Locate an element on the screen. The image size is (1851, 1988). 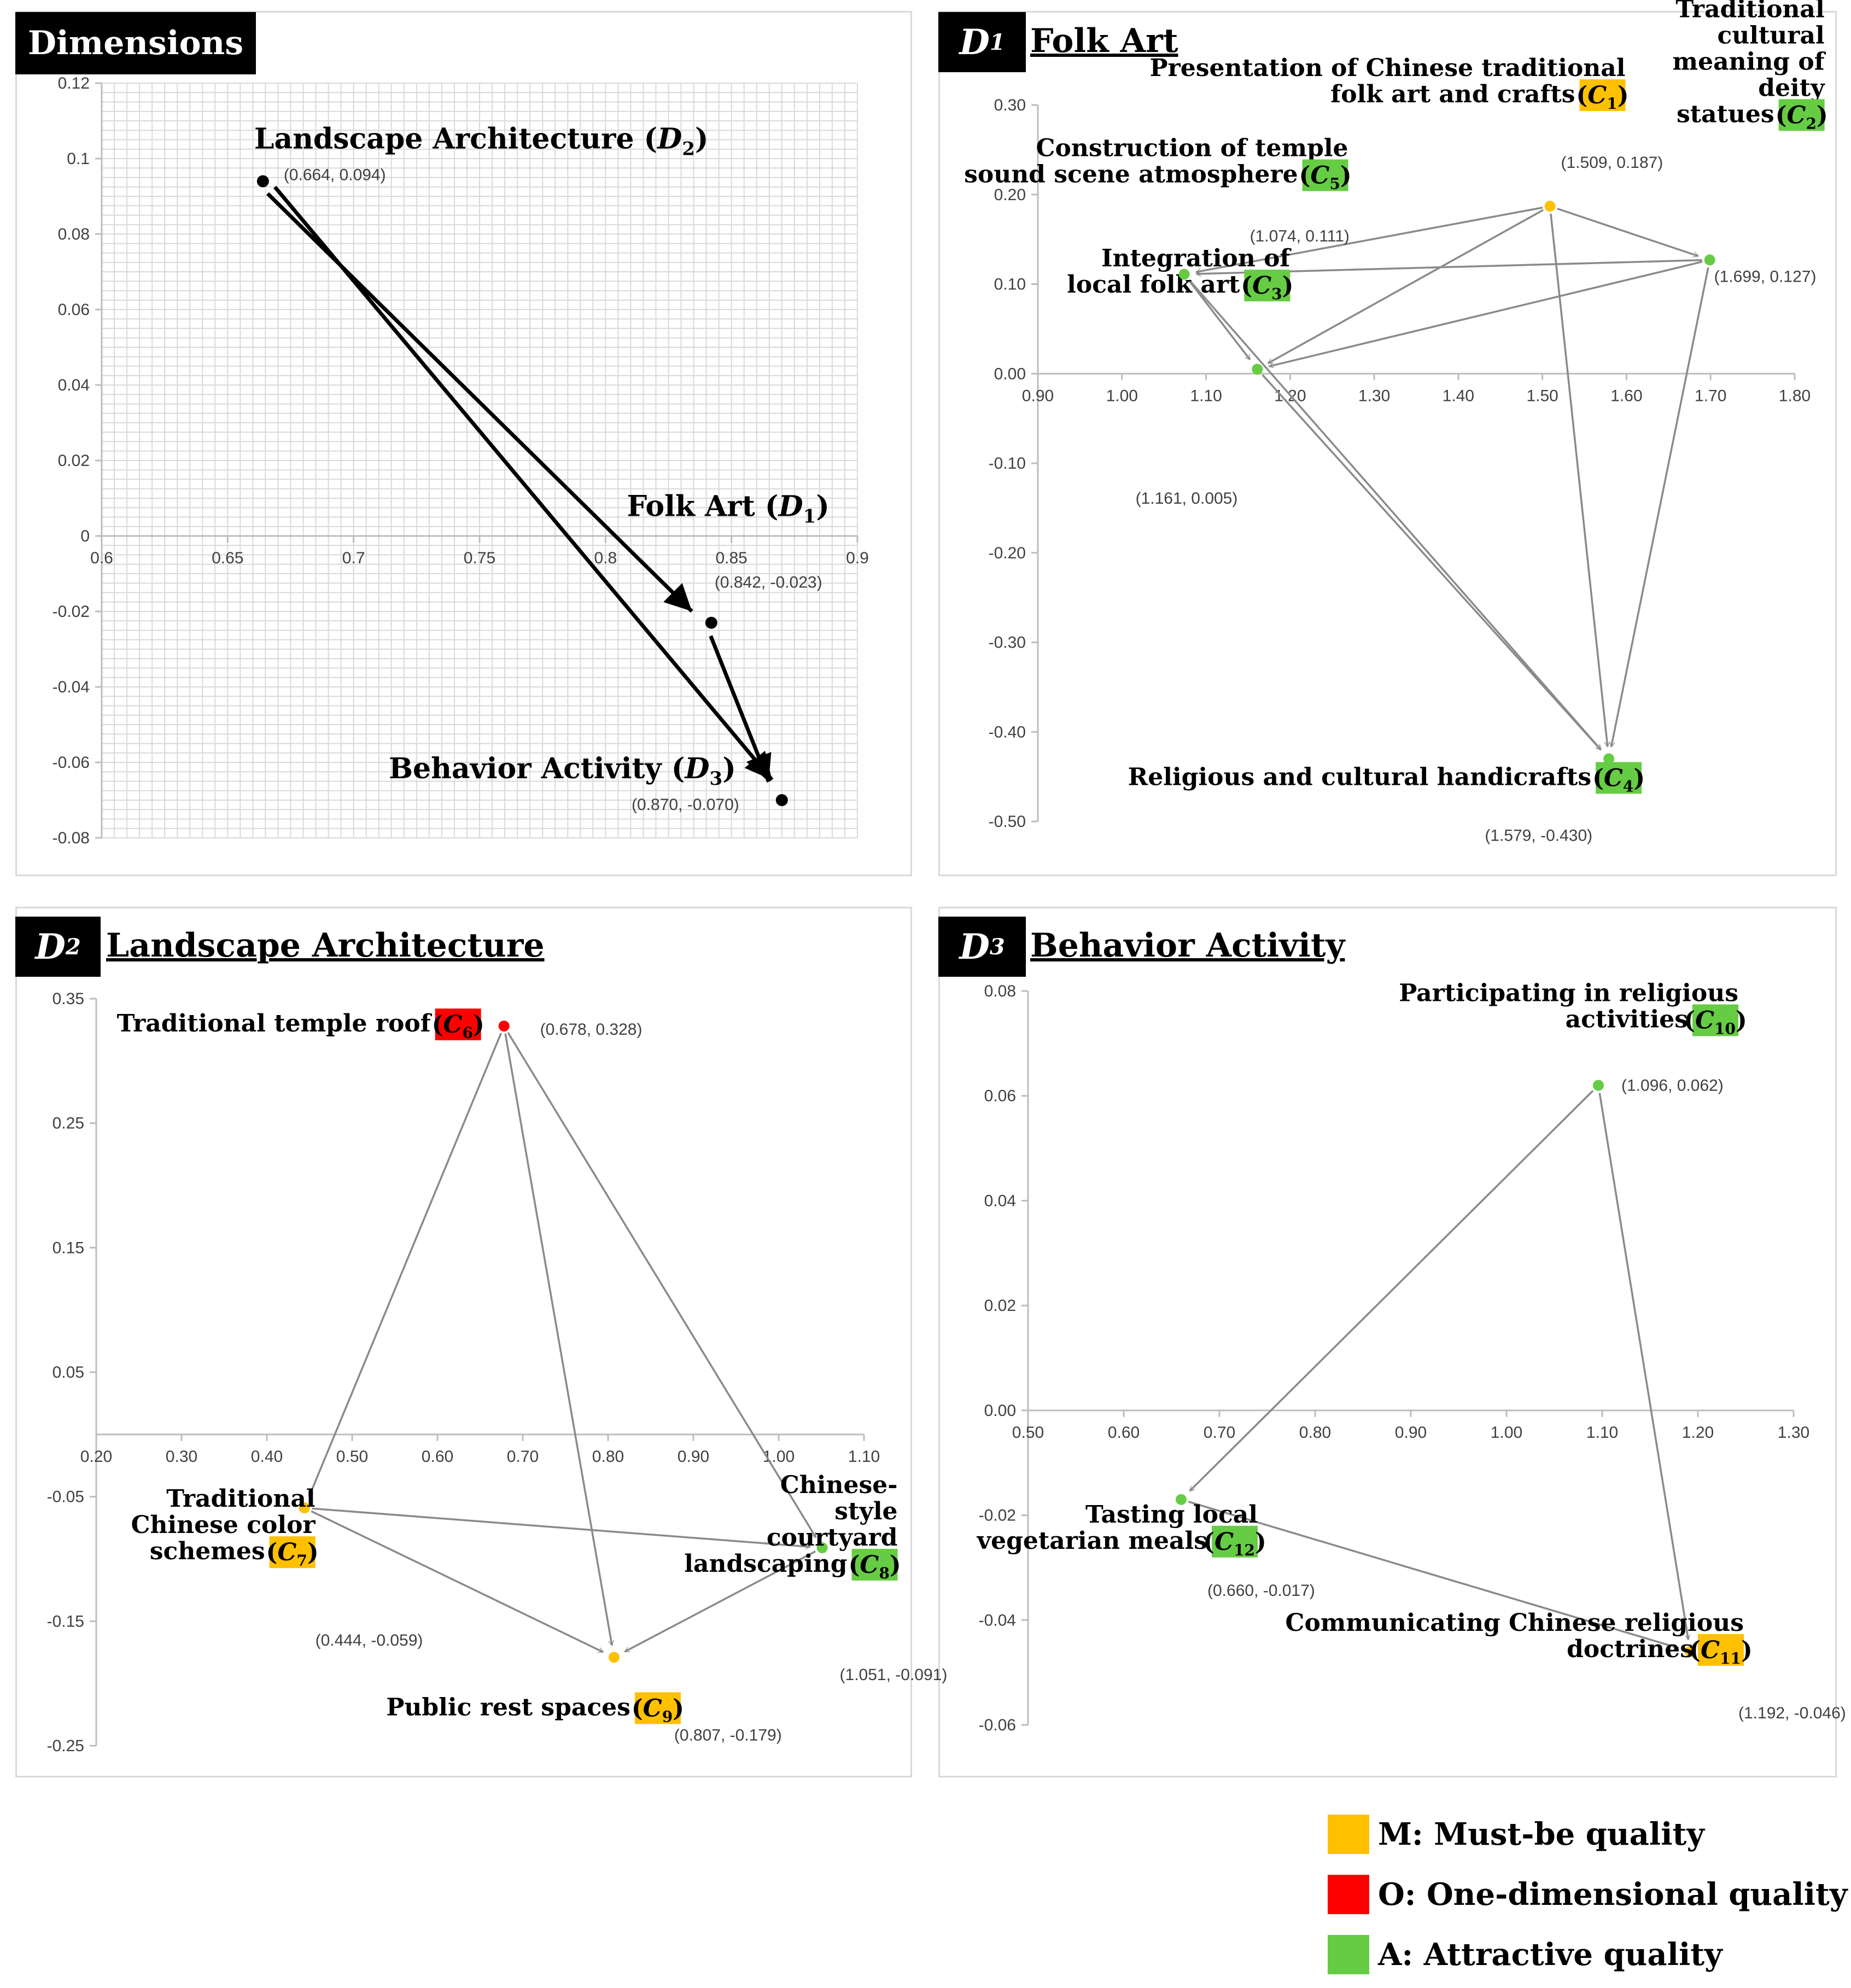
x-tick-label: 0.30 is located at coordinates (181, 1457).